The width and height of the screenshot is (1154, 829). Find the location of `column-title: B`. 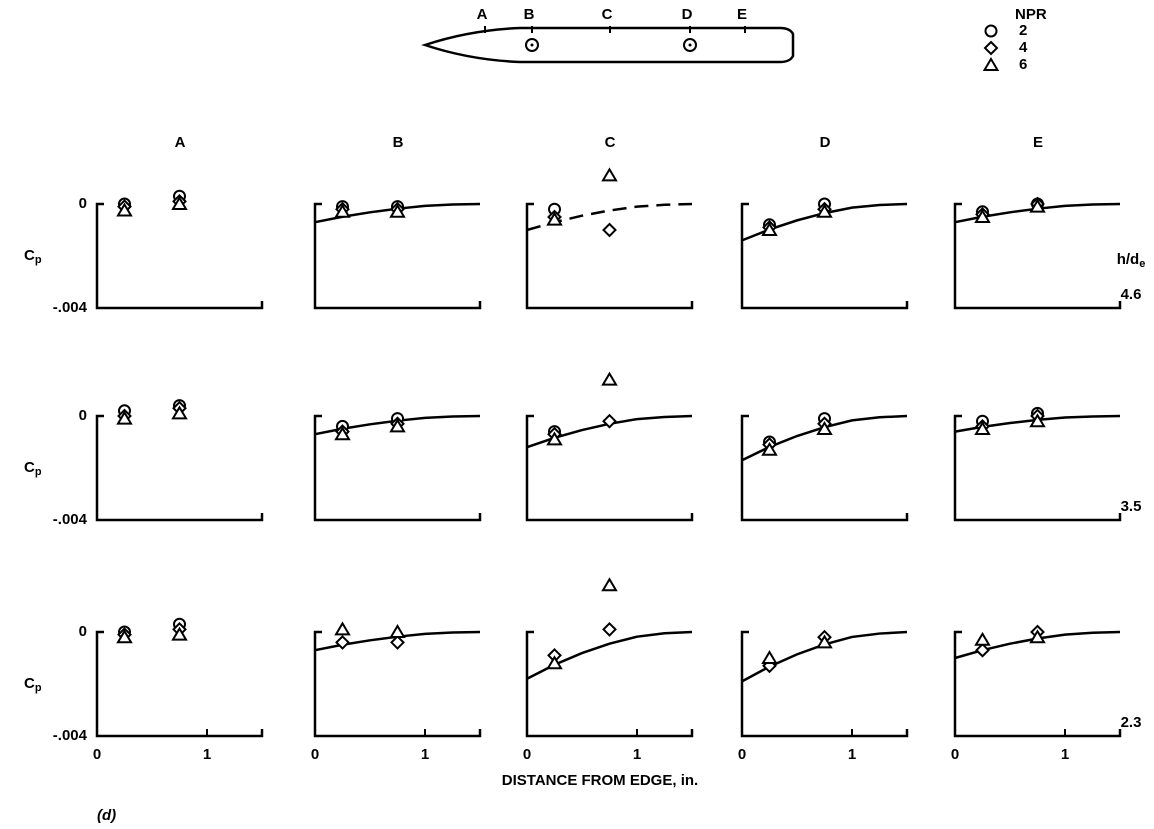

column-title: B is located at coordinates (398, 142).